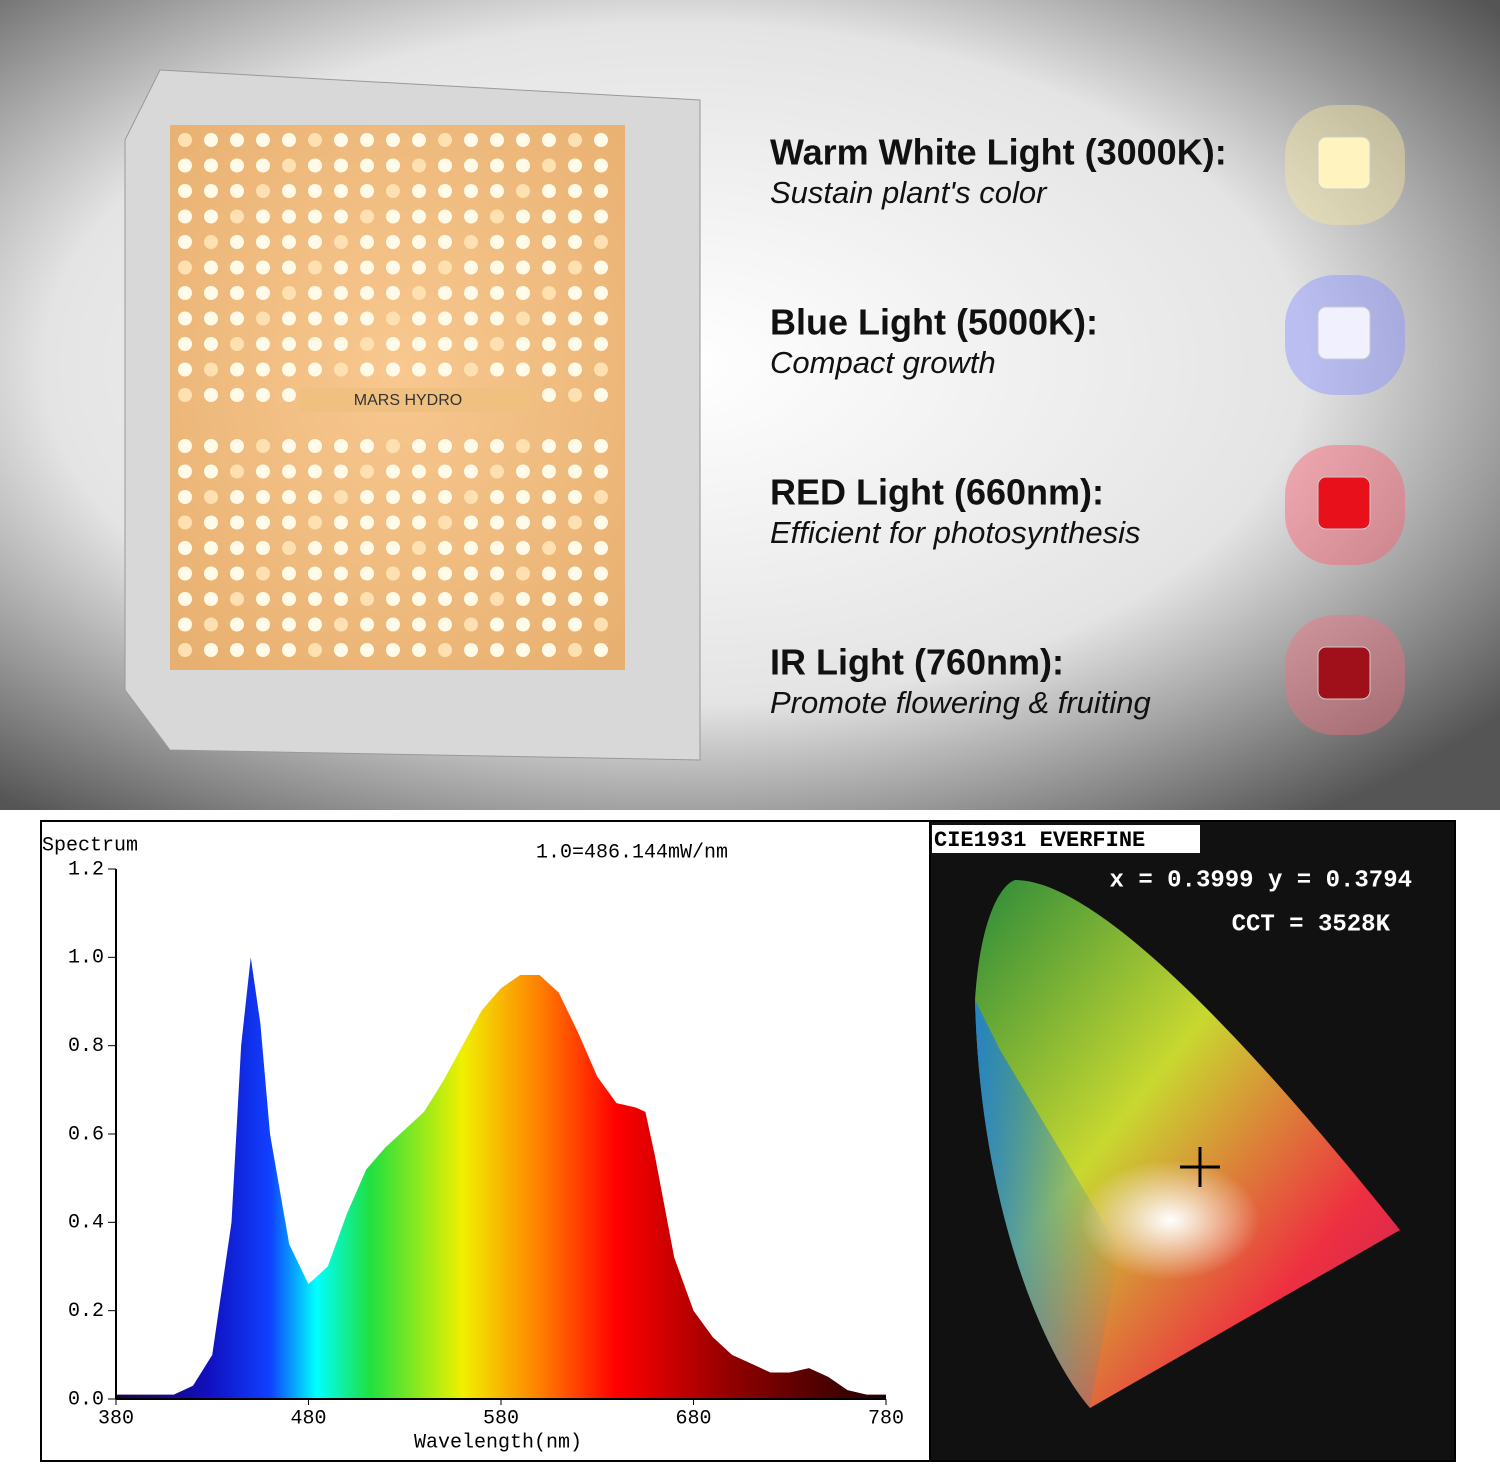  I want to click on feature-subtitle: Promote flowering & fruiting, so click(960, 702).